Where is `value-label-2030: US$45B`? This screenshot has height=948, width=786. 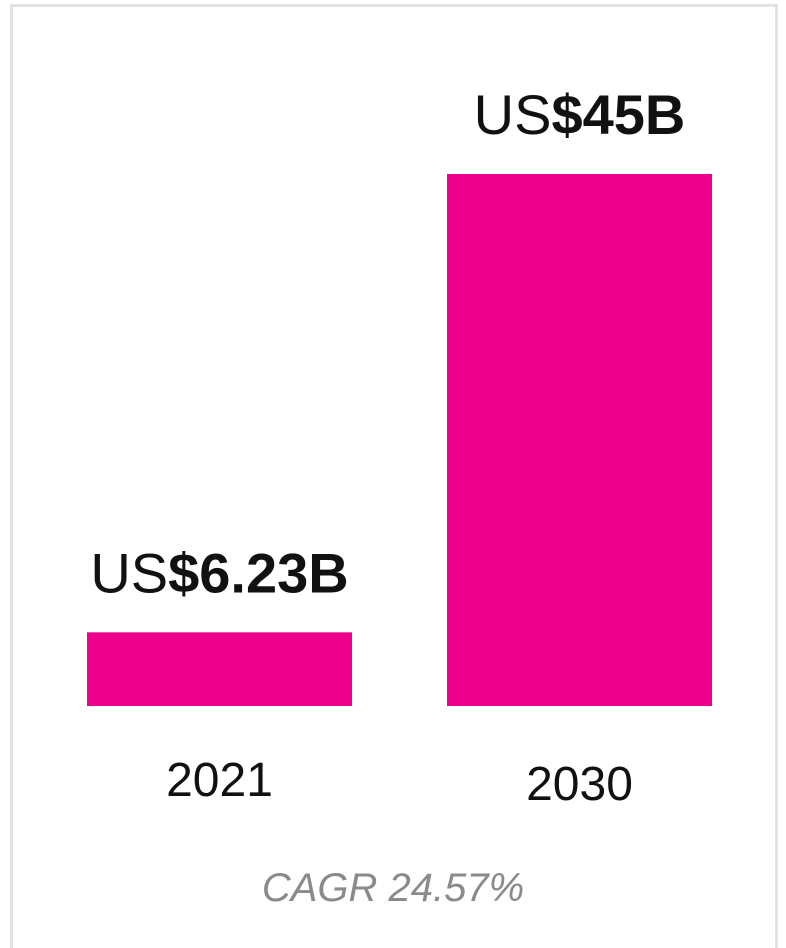 value-label-2030: US$45B is located at coordinates (580, 114).